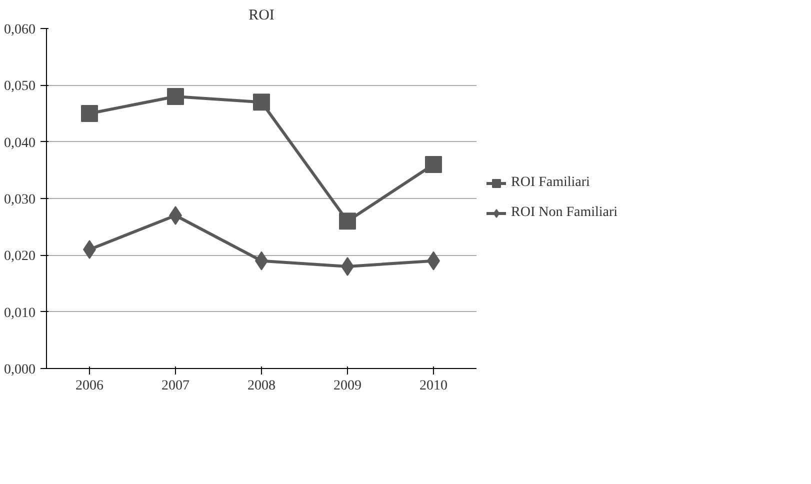 This screenshot has width=811, height=484. What do you see at coordinates (434, 386) in the screenshot?
I see `x-tick-label: 2010` at bounding box center [434, 386].